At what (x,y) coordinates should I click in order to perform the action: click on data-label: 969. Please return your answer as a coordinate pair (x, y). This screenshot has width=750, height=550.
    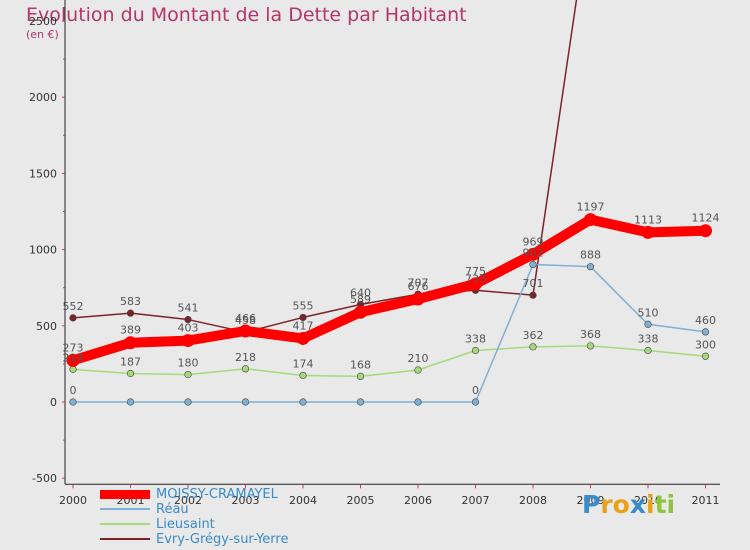
    Looking at the image, I should click on (533, 241).